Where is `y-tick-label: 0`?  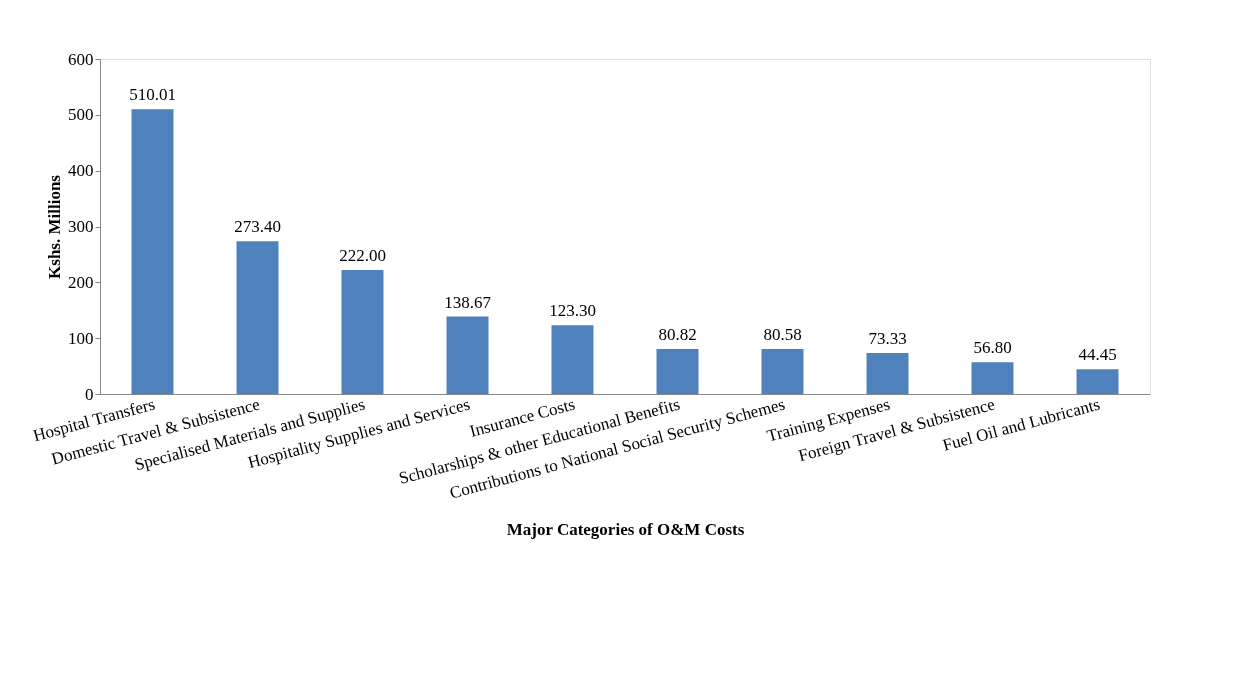 y-tick-label: 0 is located at coordinates (89, 394).